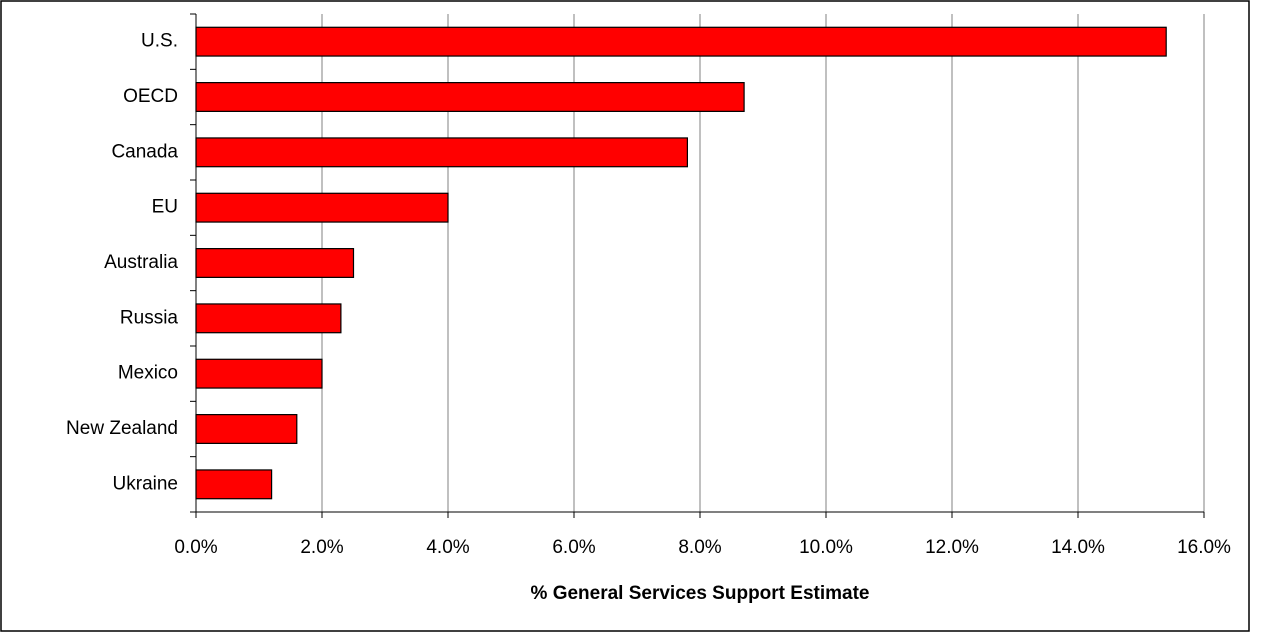 This screenshot has height=632, width=1262. I want to click on x-axis-title: % General Services Support Estimate, so click(700, 593).